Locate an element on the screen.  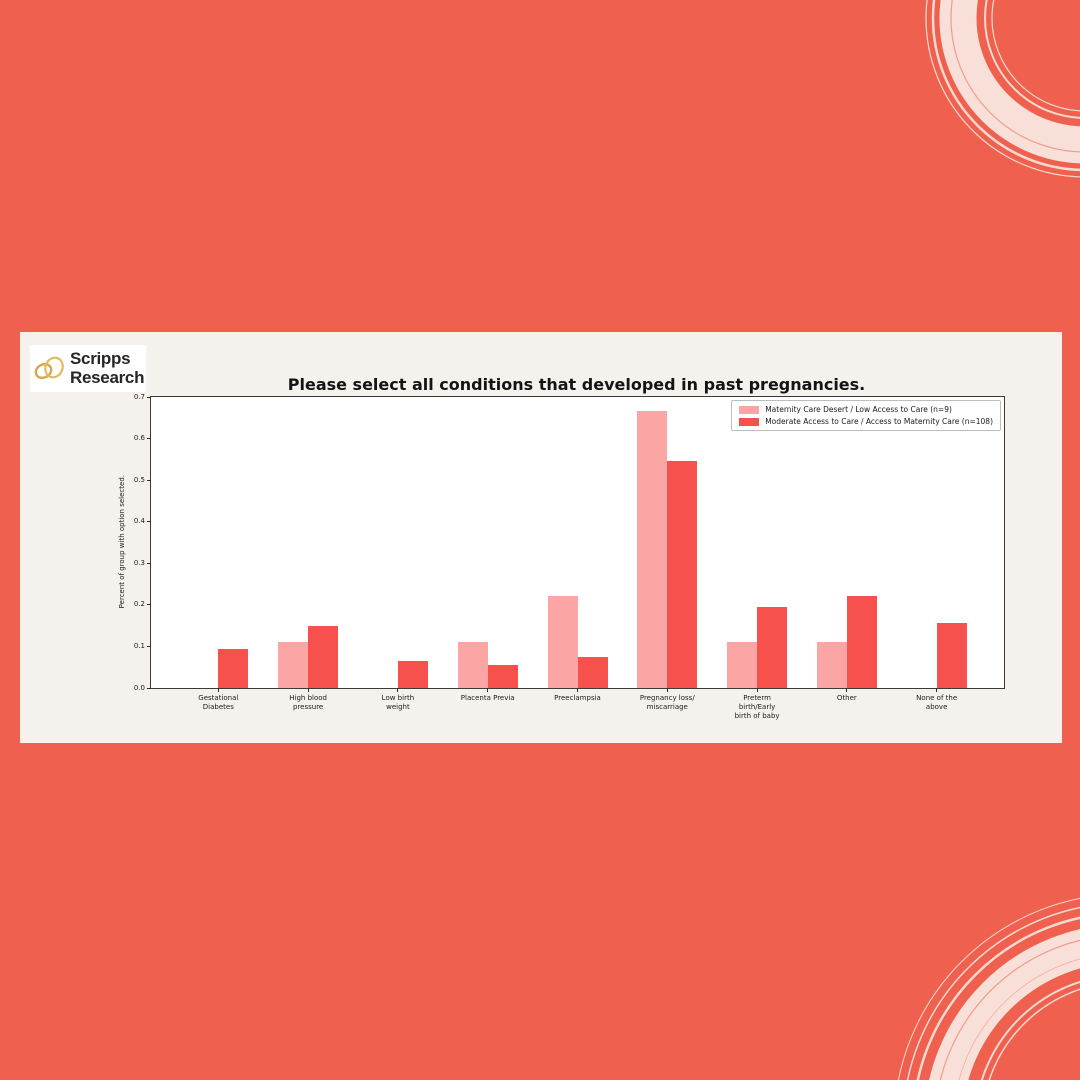
y-tick-label: 0.3 is located at coordinates (139, 562).